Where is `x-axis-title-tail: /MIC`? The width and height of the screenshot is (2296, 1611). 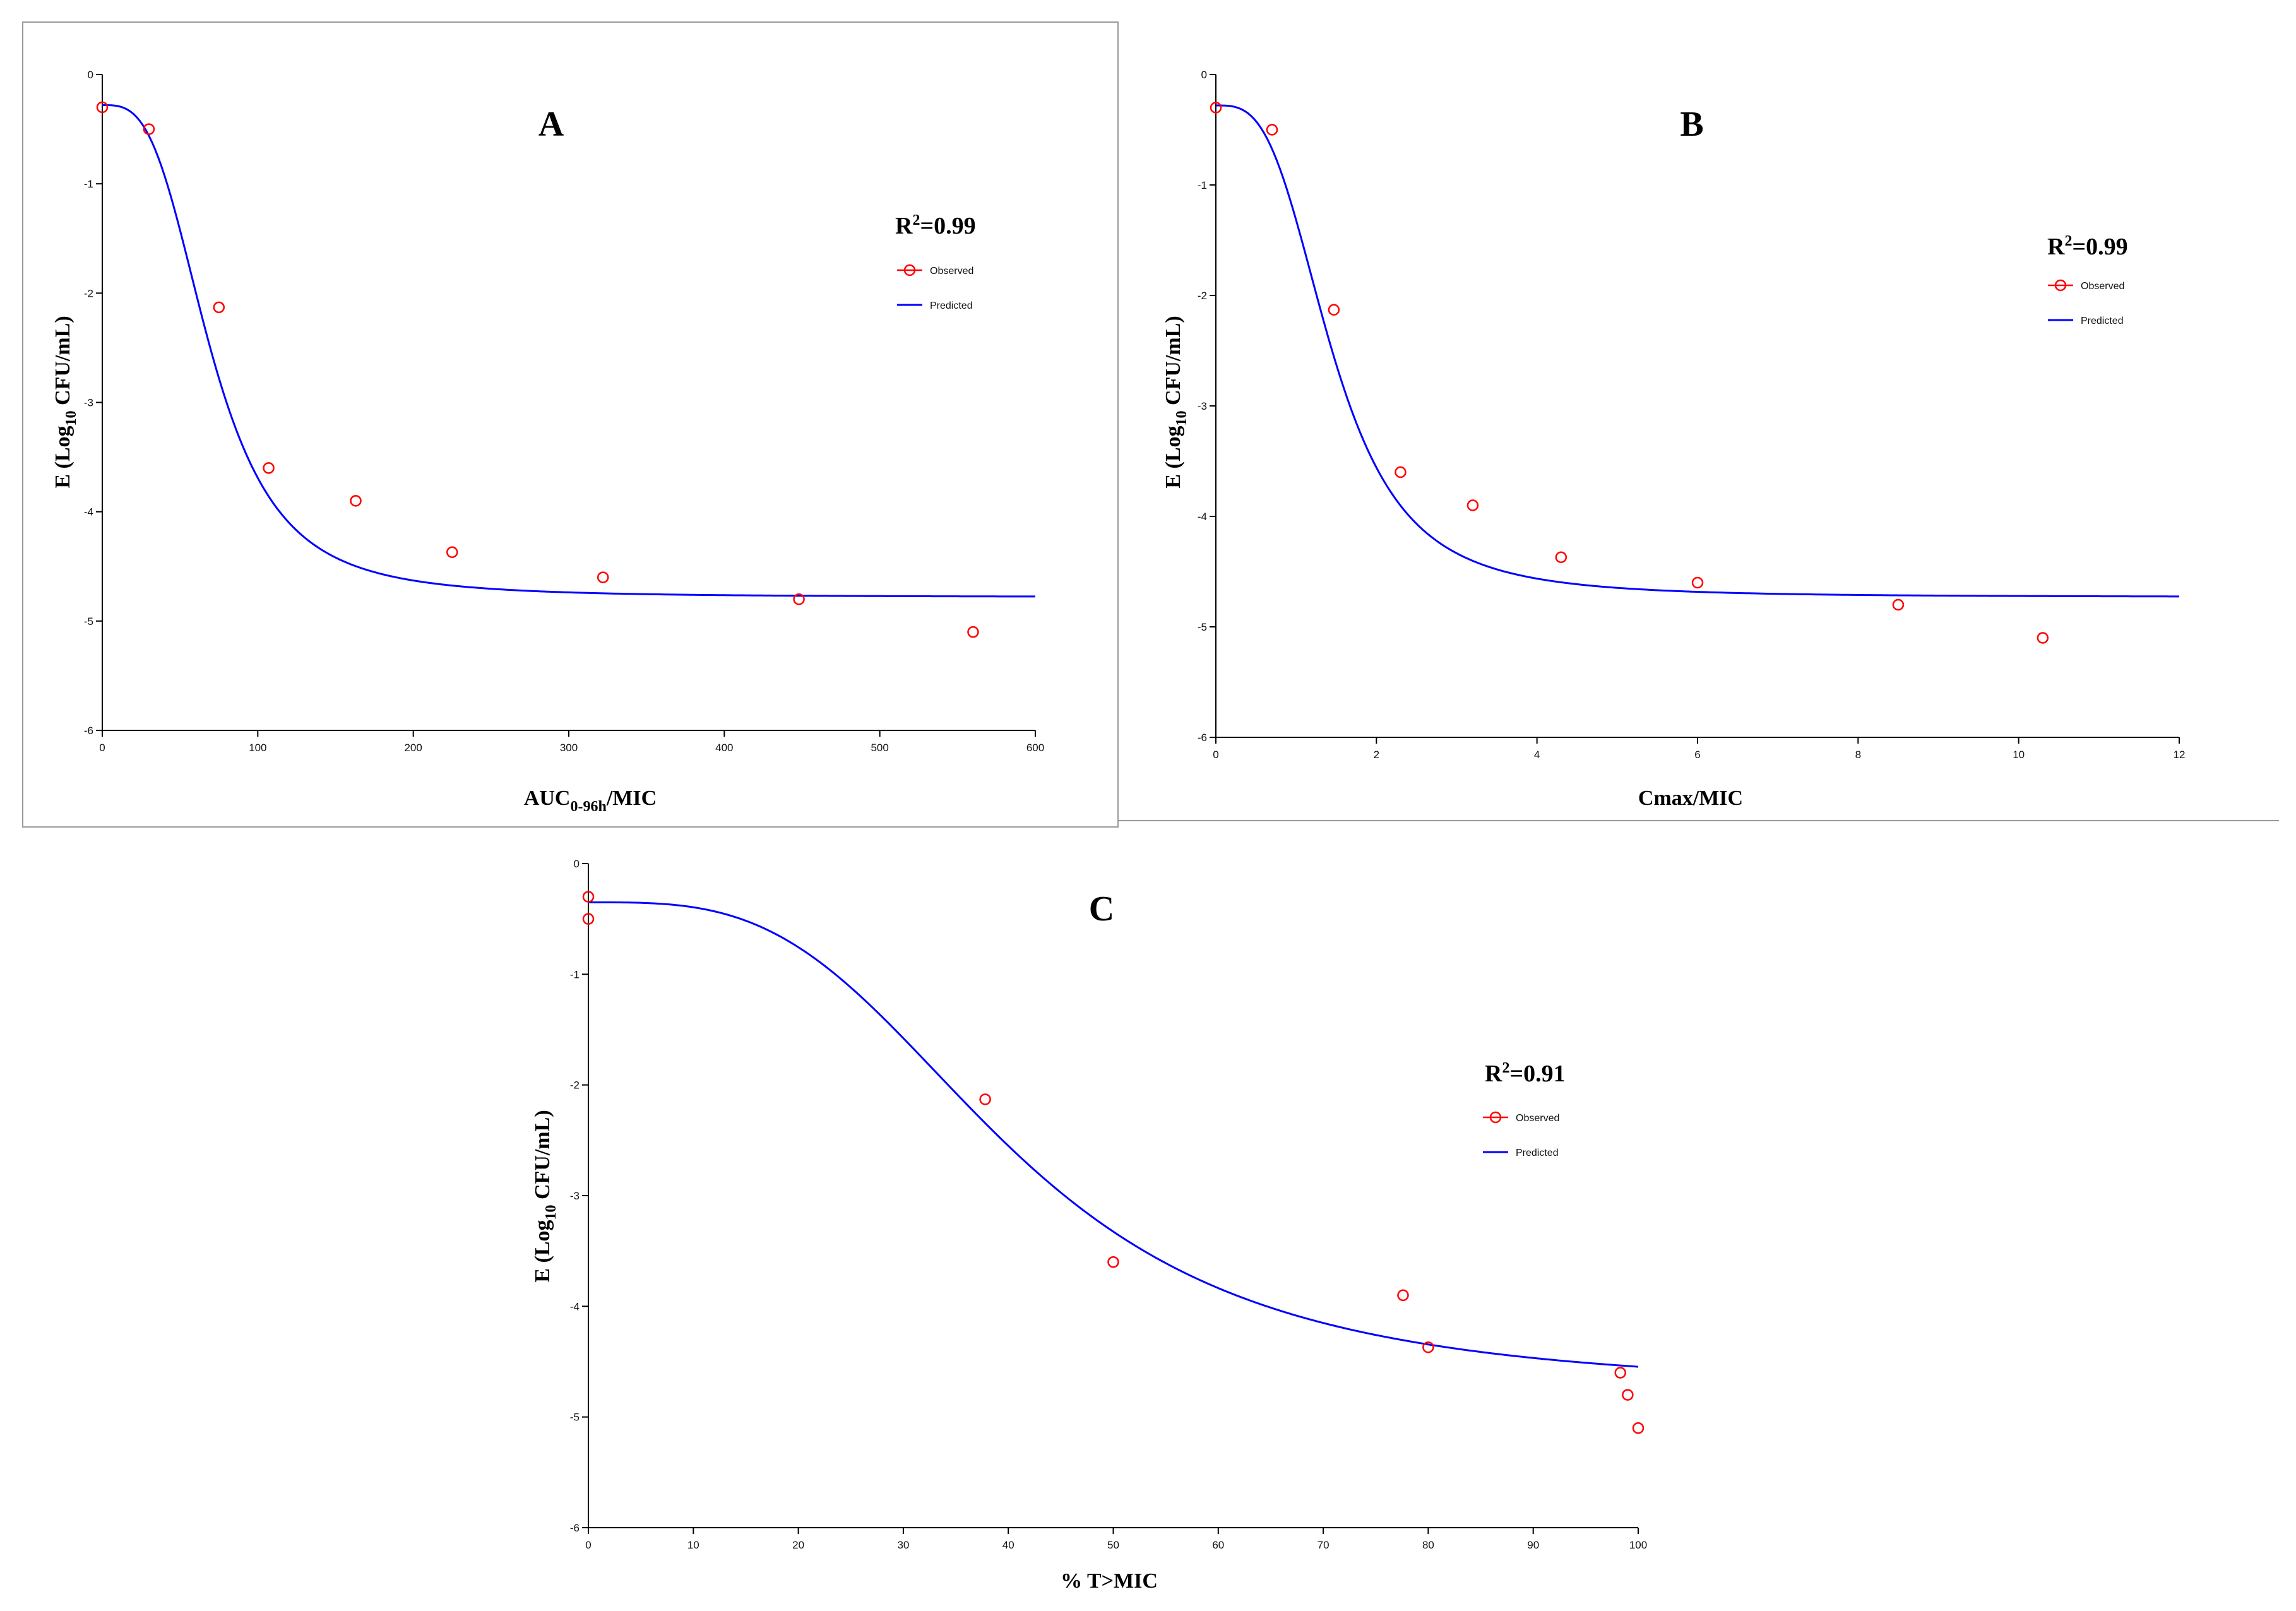 x-axis-title-tail: /MIC is located at coordinates (632, 798).